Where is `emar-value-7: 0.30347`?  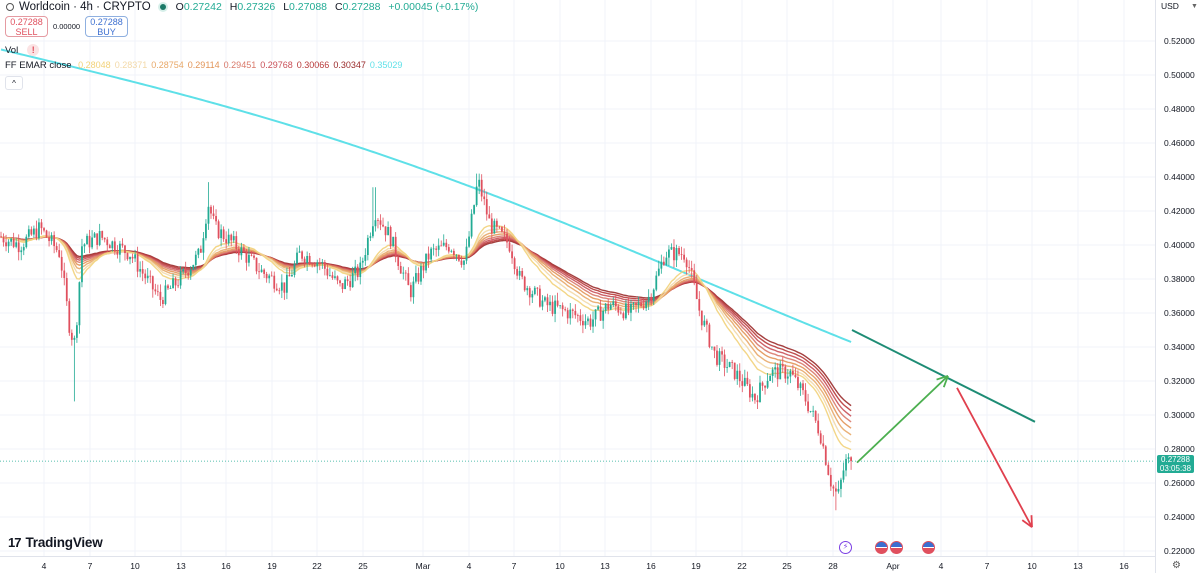 emar-value-7: 0.30347 is located at coordinates (349, 65).